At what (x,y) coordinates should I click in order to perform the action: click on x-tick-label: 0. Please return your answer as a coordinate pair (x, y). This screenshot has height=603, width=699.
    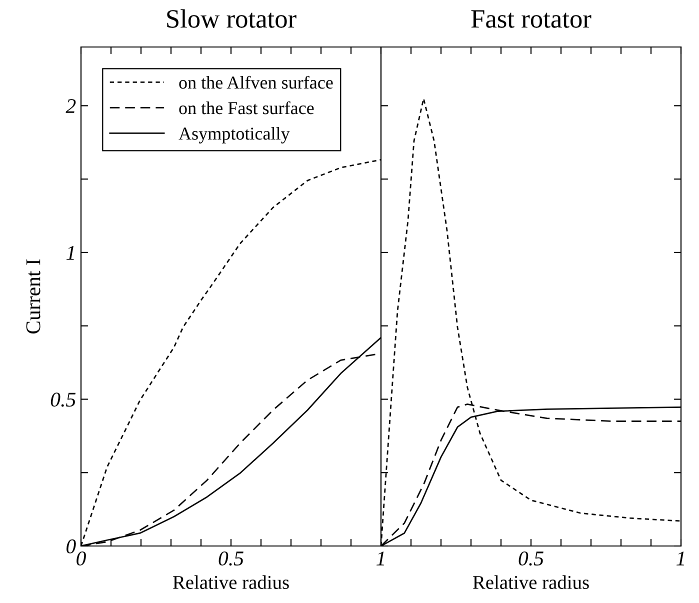
    Looking at the image, I should click on (81, 558).